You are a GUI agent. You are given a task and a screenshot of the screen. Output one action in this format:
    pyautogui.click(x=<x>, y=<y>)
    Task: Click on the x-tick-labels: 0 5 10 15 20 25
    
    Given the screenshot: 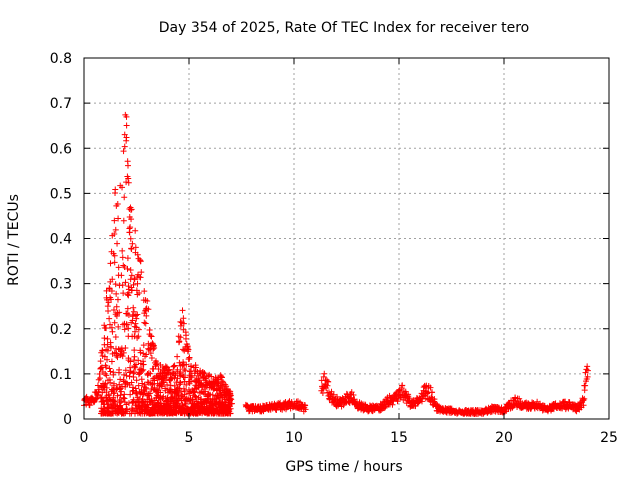 What is the action you would take?
    pyautogui.click(x=349, y=438)
    